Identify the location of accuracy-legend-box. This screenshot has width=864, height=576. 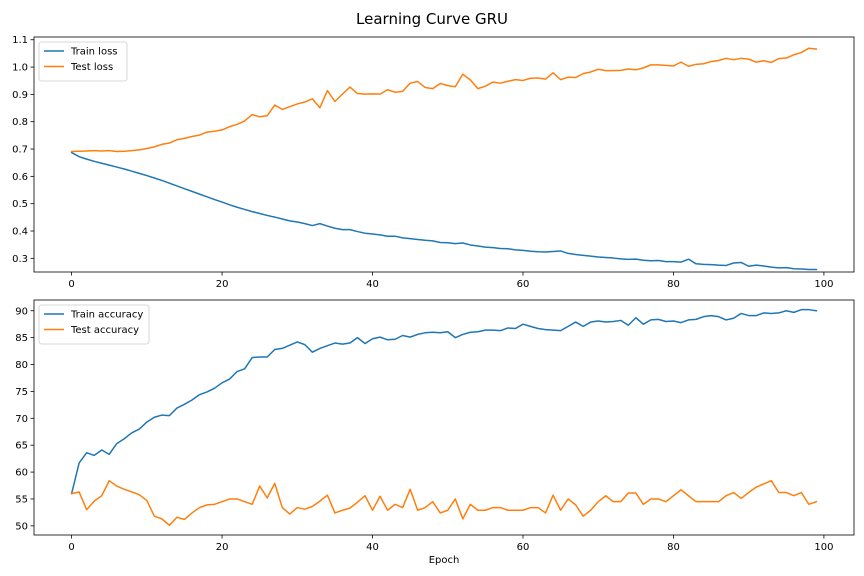
(94, 324).